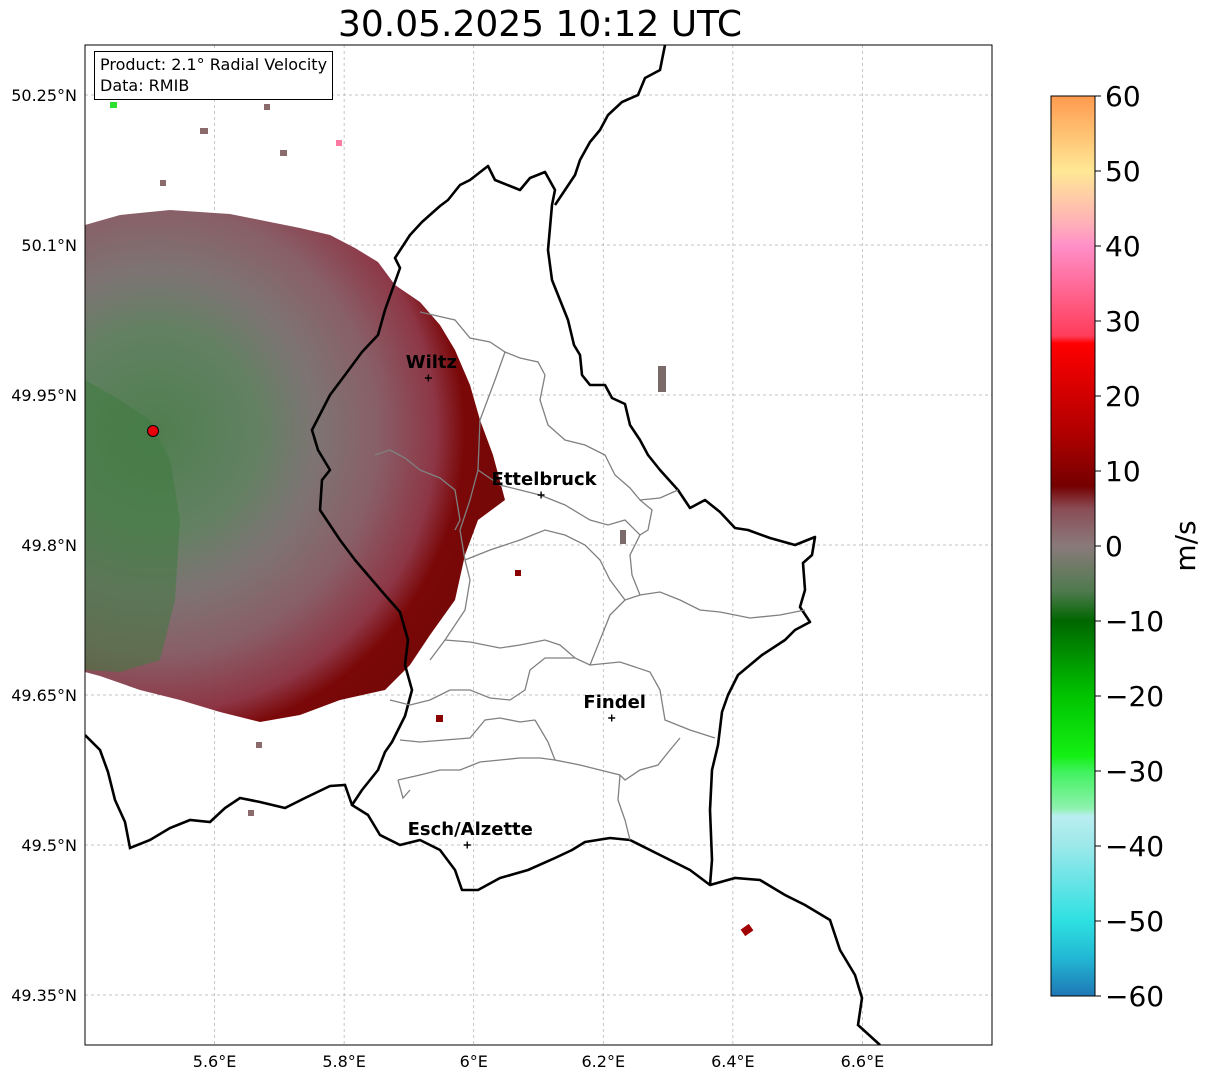  I want to click on lon-tick-label: 5.8°E, so click(344, 1061).